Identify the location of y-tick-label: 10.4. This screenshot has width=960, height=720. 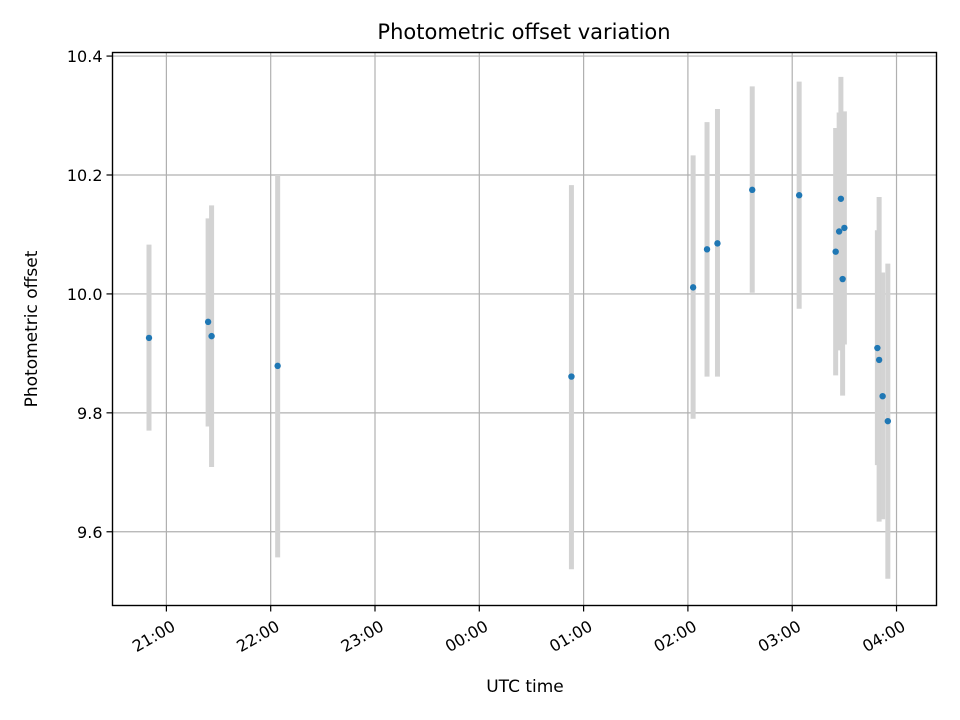
(85, 56).